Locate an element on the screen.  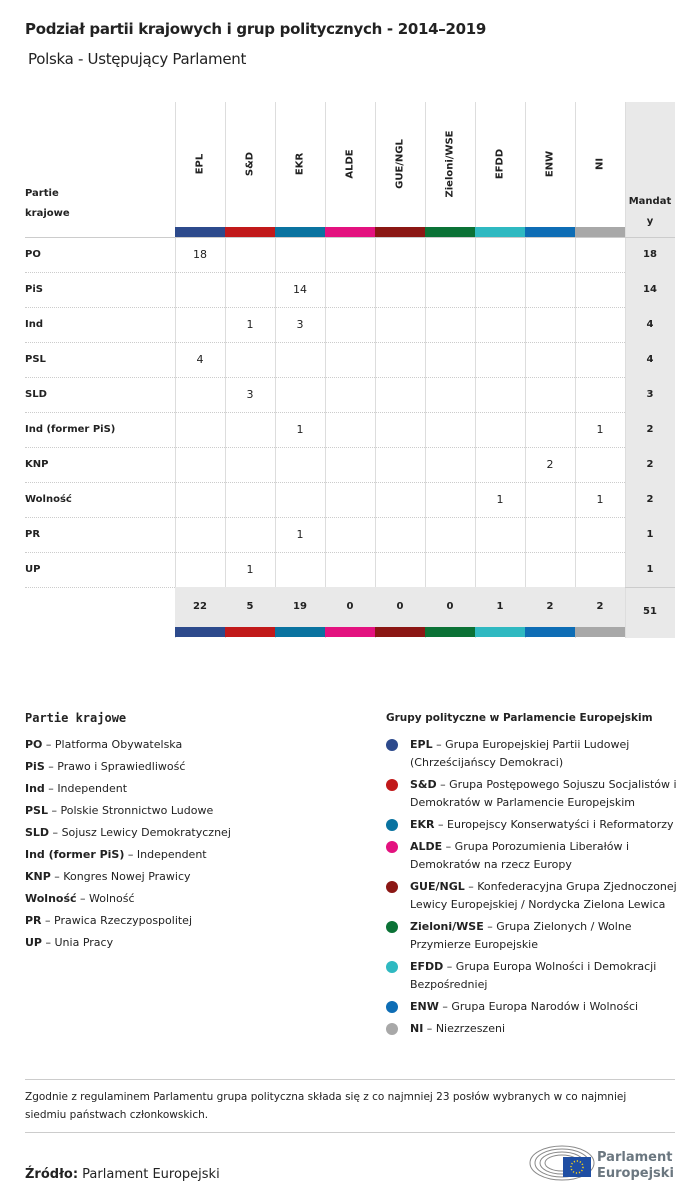
group-abbr: ALDE is located at coordinates (426, 846).